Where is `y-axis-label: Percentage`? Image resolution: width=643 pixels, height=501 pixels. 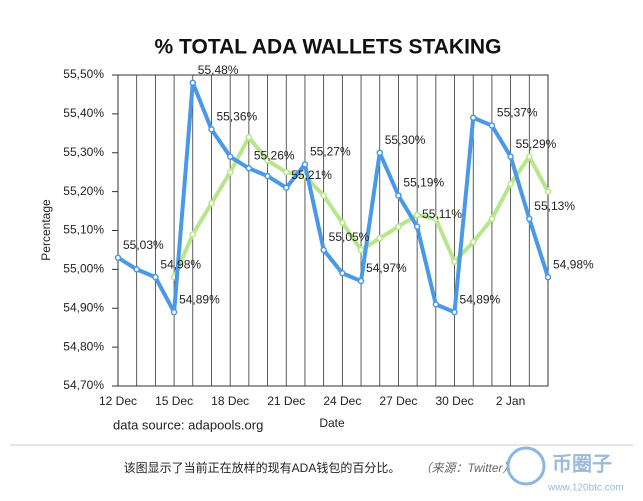 y-axis-label: Percentage is located at coordinates (46, 230).